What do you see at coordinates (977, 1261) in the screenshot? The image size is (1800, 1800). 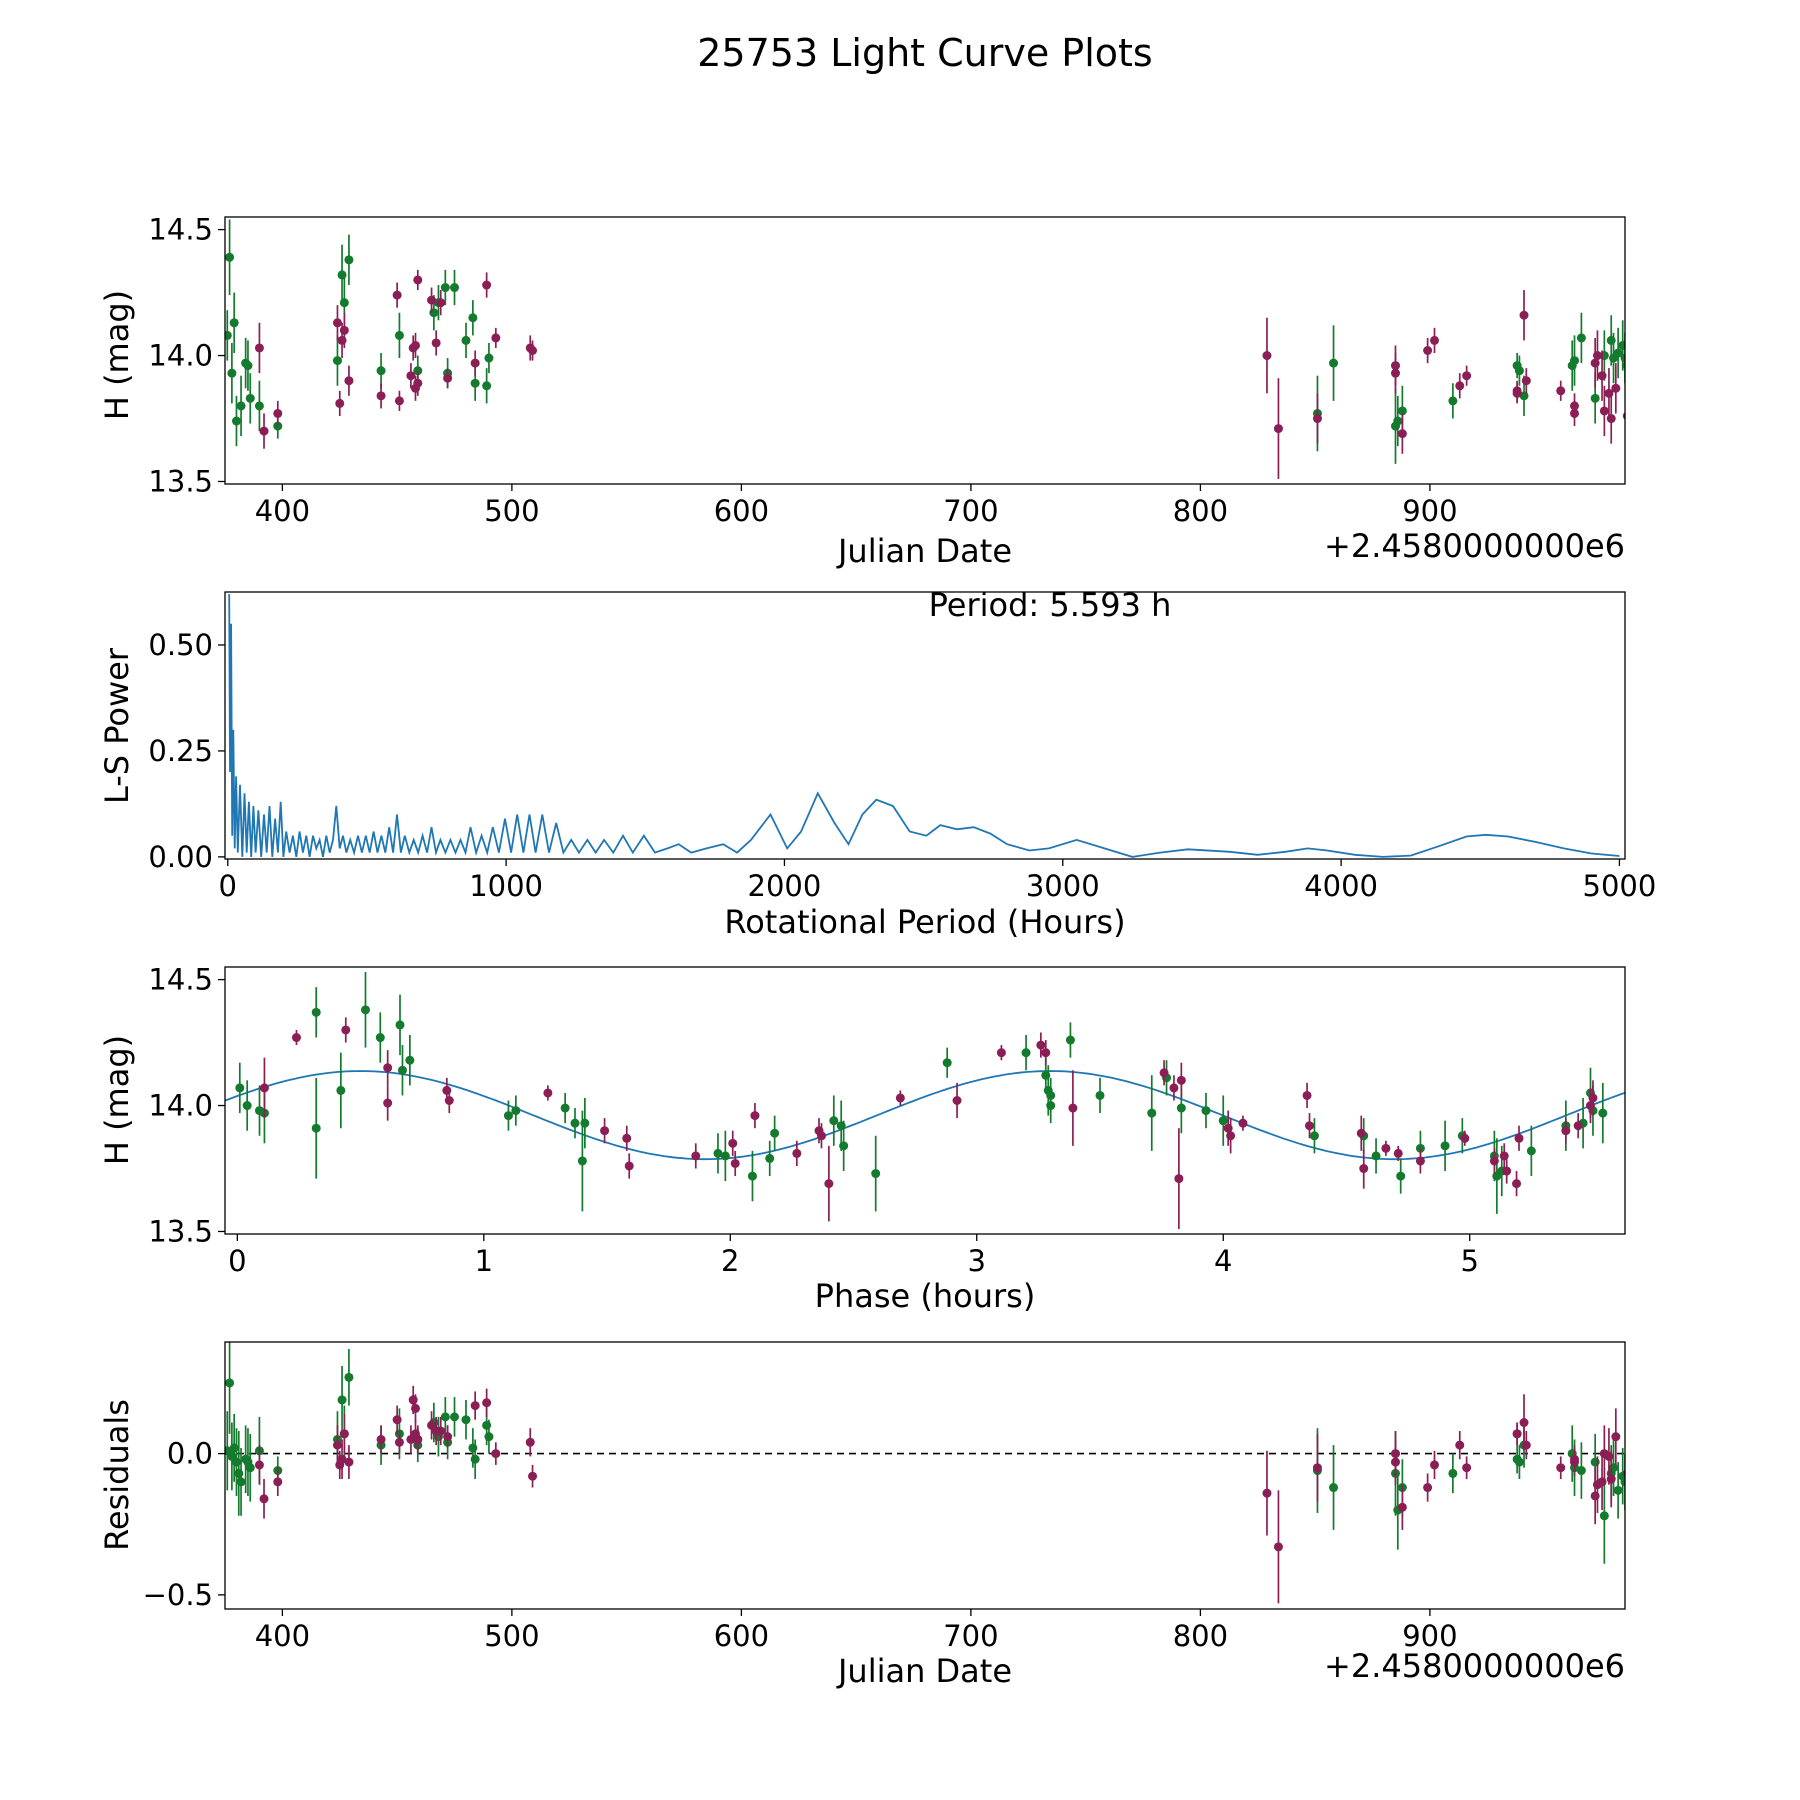 I see `x-tick-label: 3` at bounding box center [977, 1261].